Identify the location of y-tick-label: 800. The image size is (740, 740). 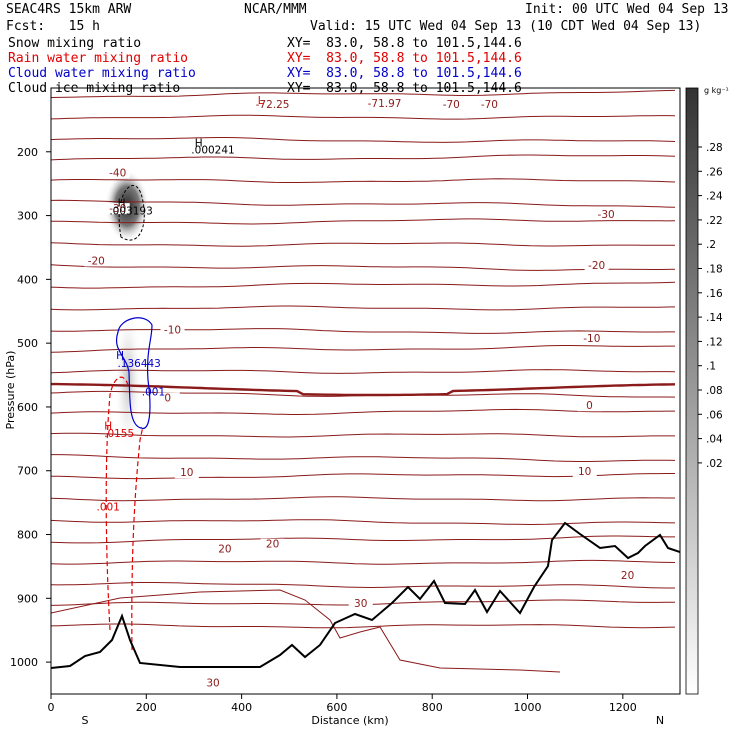
(27, 535).